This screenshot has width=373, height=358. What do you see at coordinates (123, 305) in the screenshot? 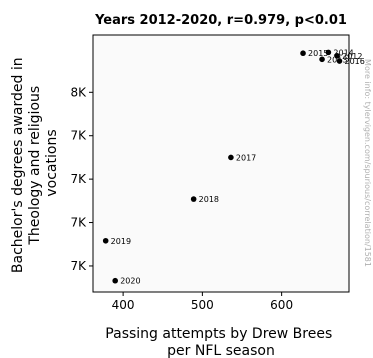
I see `x-tick-label: 400` at bounding box center [123, 305].